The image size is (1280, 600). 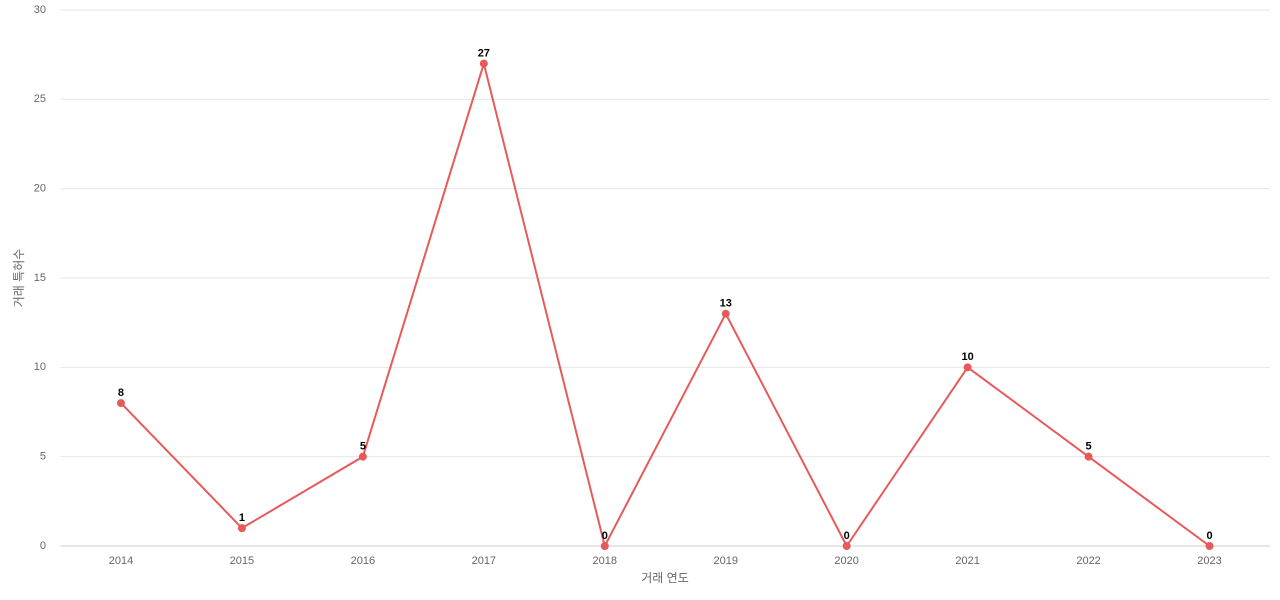 I want to click on y-tick-label: 15, so click(x=40, y=278).